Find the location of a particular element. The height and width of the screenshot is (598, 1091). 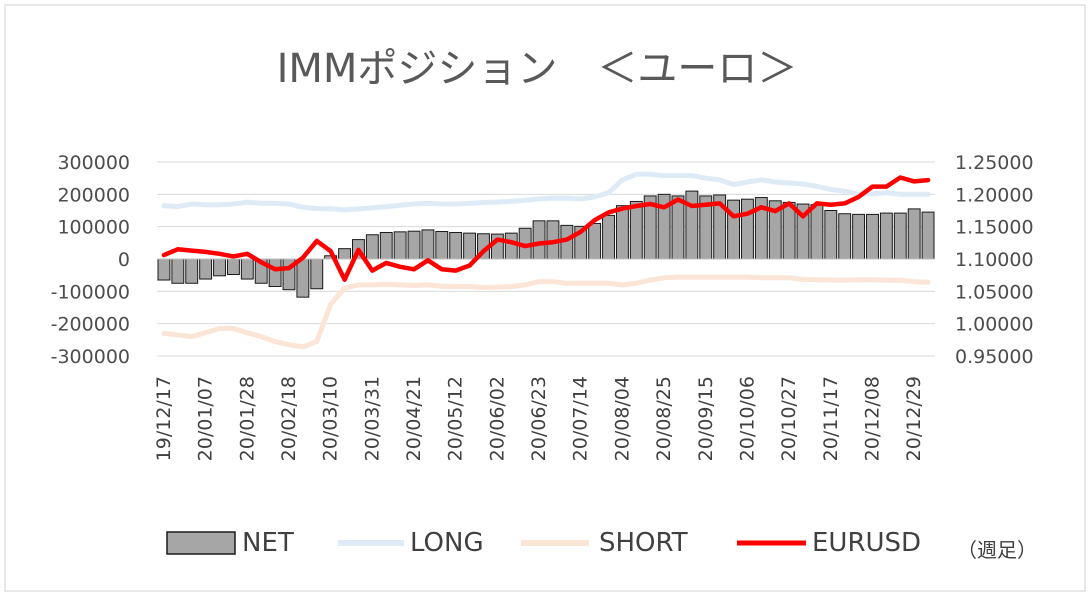

x-tick-label: 20/10/27 is located at coordinates (789, 418).